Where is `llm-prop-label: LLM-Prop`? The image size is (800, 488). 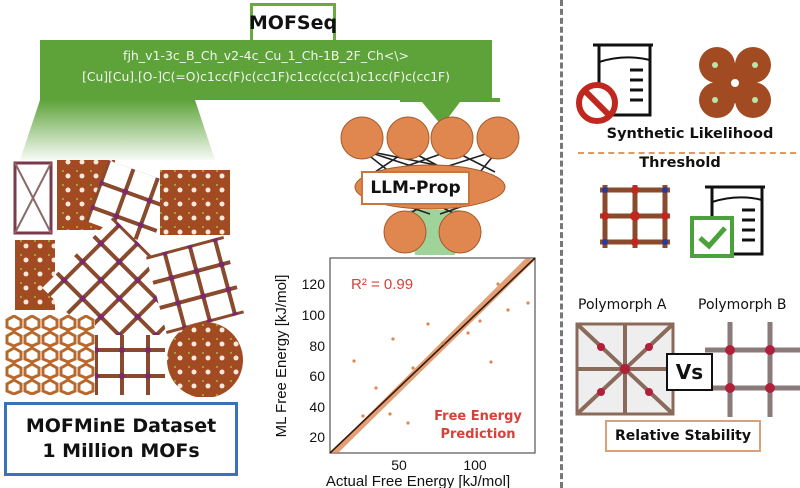
llm-prop-label: LLM-Prop is located at coordinates (415, 188).